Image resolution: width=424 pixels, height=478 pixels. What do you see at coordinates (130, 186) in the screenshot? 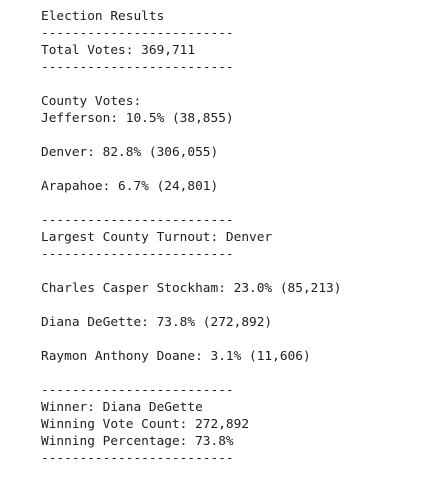
I see `county-line: Arapahoe: 6.7% (24,801)` at bounding box center [130, 186].